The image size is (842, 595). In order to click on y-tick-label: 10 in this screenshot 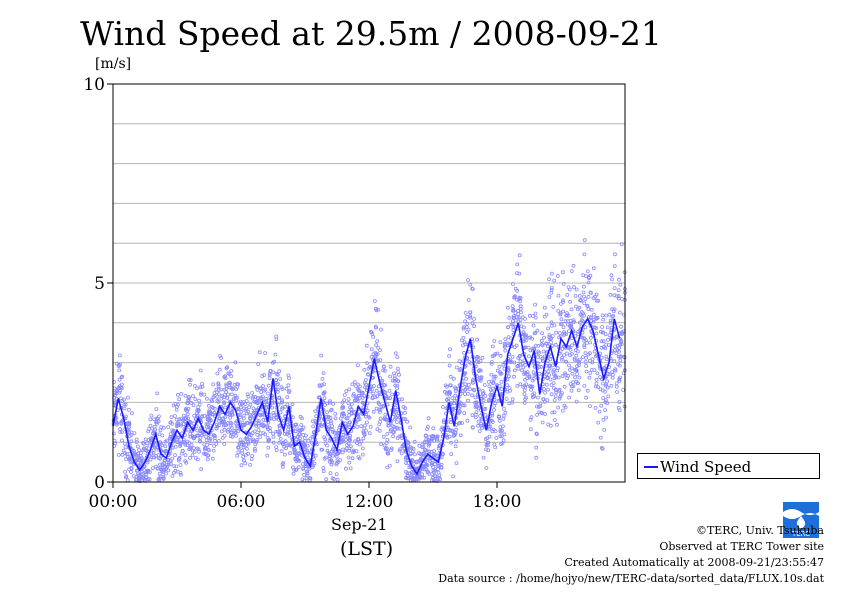, I will do `click(94, 85)`.